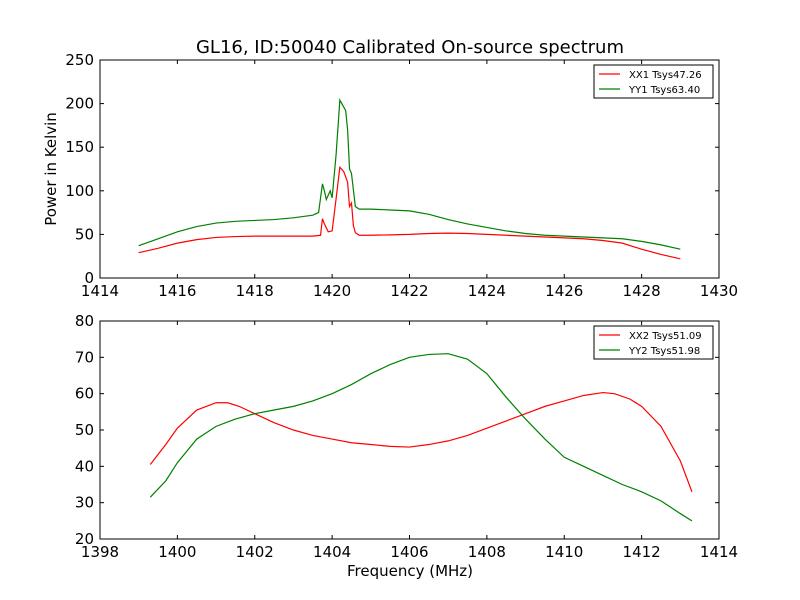 The image size is (800, 600). I want to click on x-tick-label: 1422, so click(409, 291).